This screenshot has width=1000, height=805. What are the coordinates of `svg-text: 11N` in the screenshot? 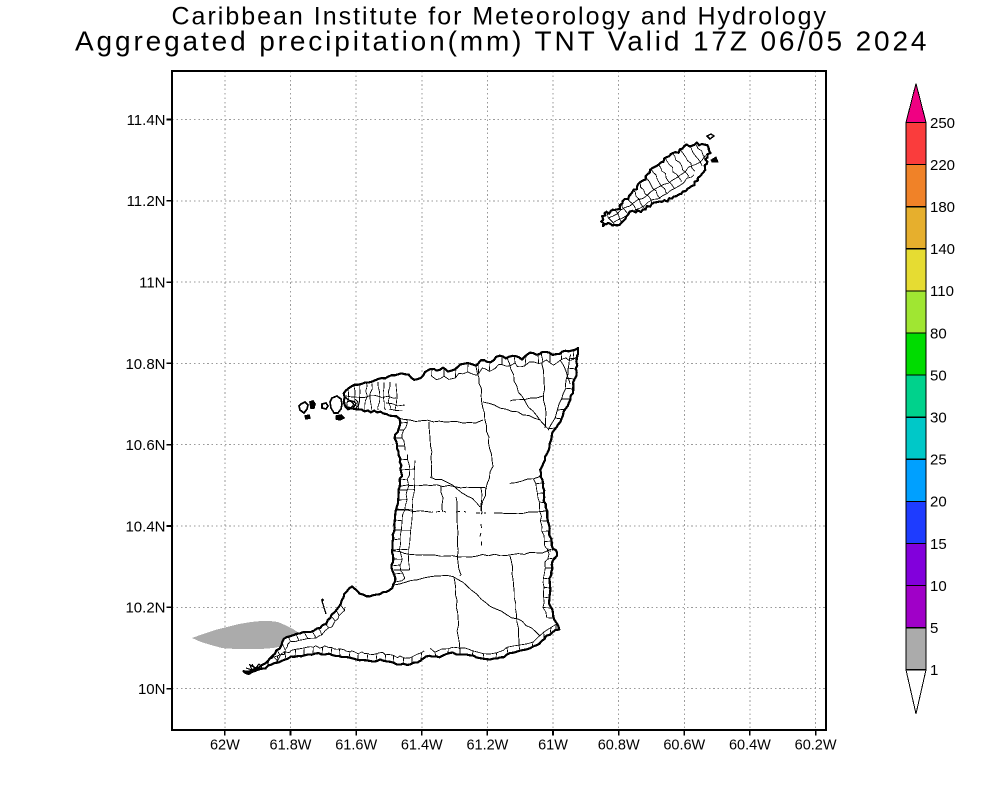 It's located at (152, 283).